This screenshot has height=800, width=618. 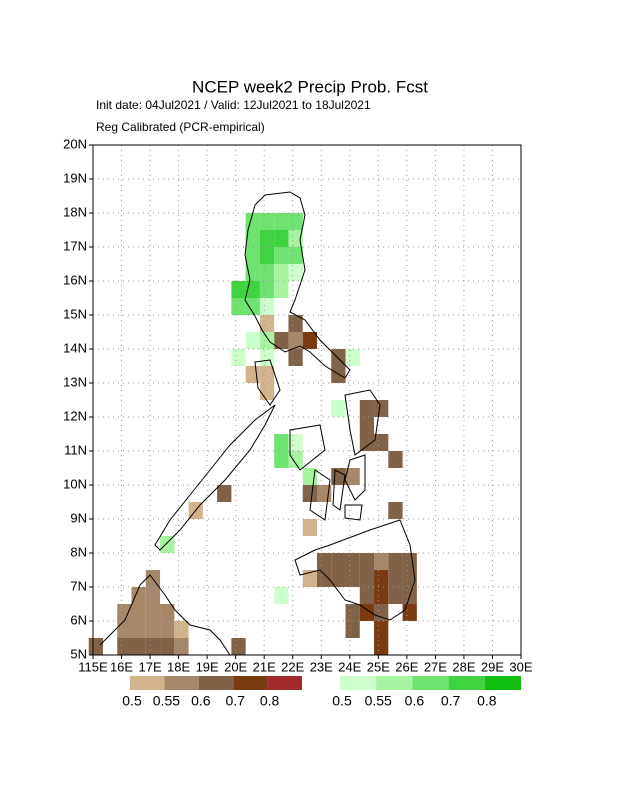 I want to click on coast-panay, so click(x=307, y=447).